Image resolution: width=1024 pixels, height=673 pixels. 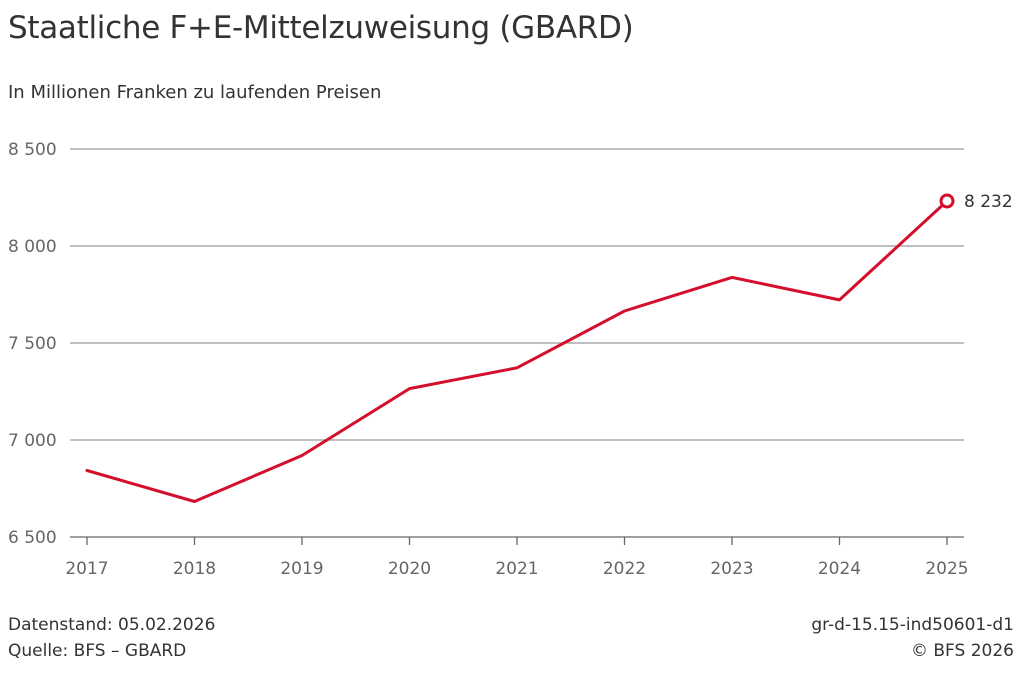 What do you see at coordinates (301, 569) in the screenshot?
I see `x-tick-label: 2019` at bounding box center [301, 569].